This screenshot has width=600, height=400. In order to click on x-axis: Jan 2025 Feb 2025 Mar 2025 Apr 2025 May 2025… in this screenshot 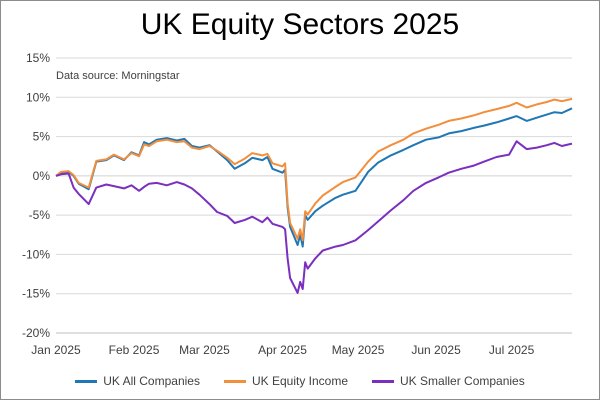, I will do `click(301, 344)`.